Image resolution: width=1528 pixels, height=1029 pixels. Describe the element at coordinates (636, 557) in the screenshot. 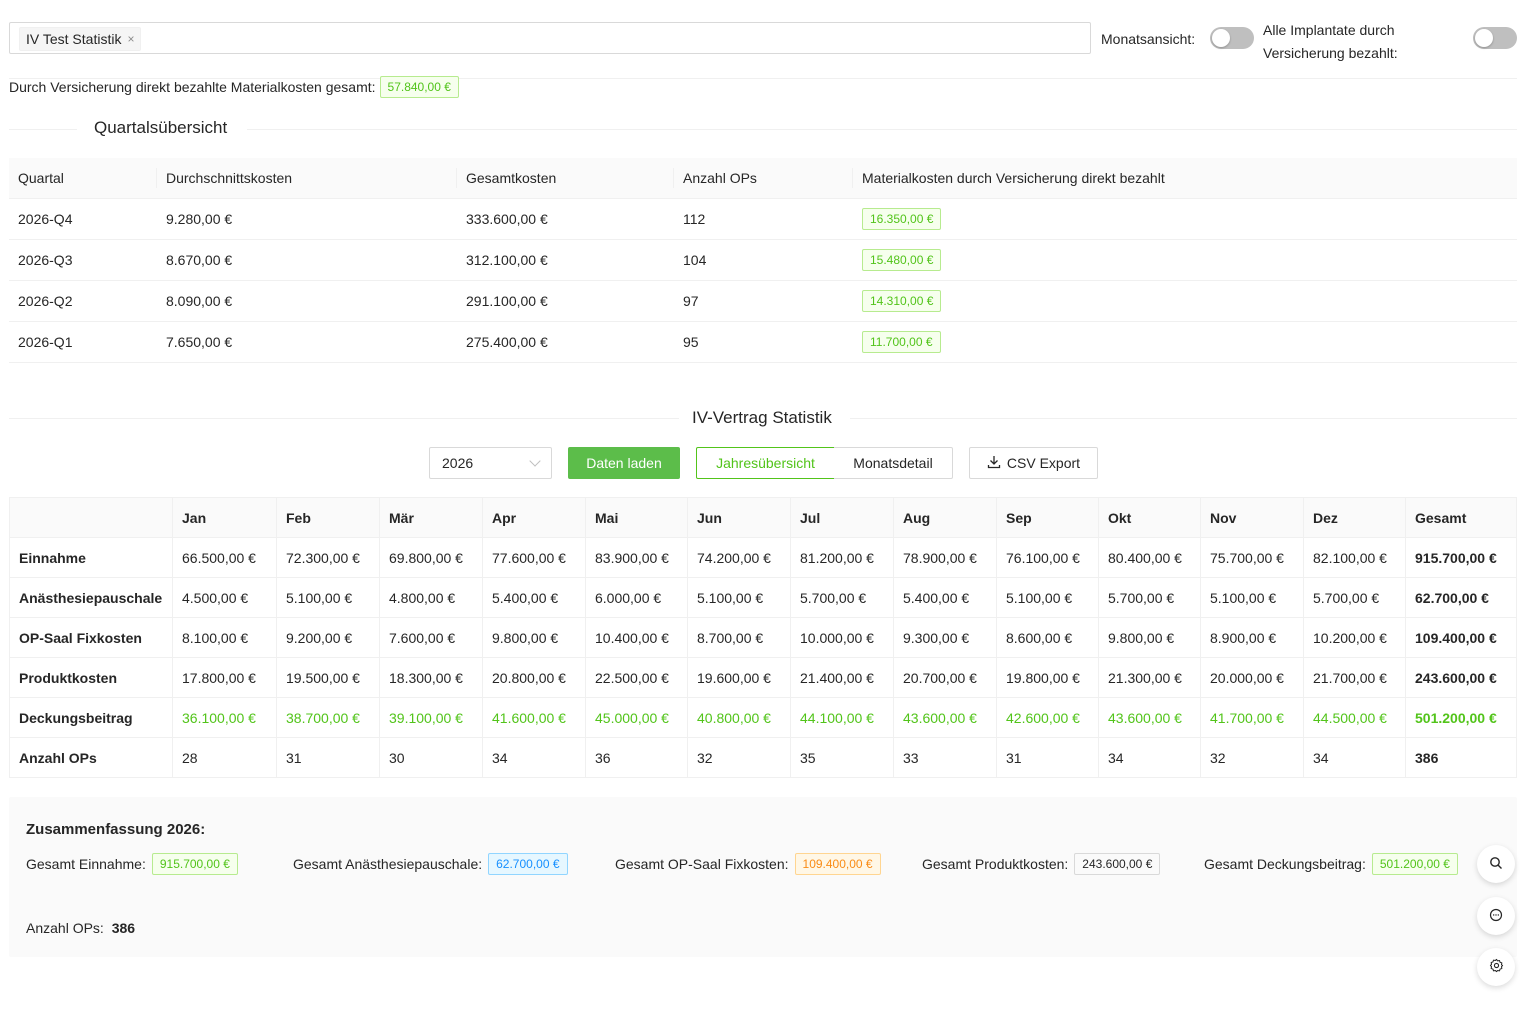

I see `cell-month-value: 83.900,00 €` at that location.